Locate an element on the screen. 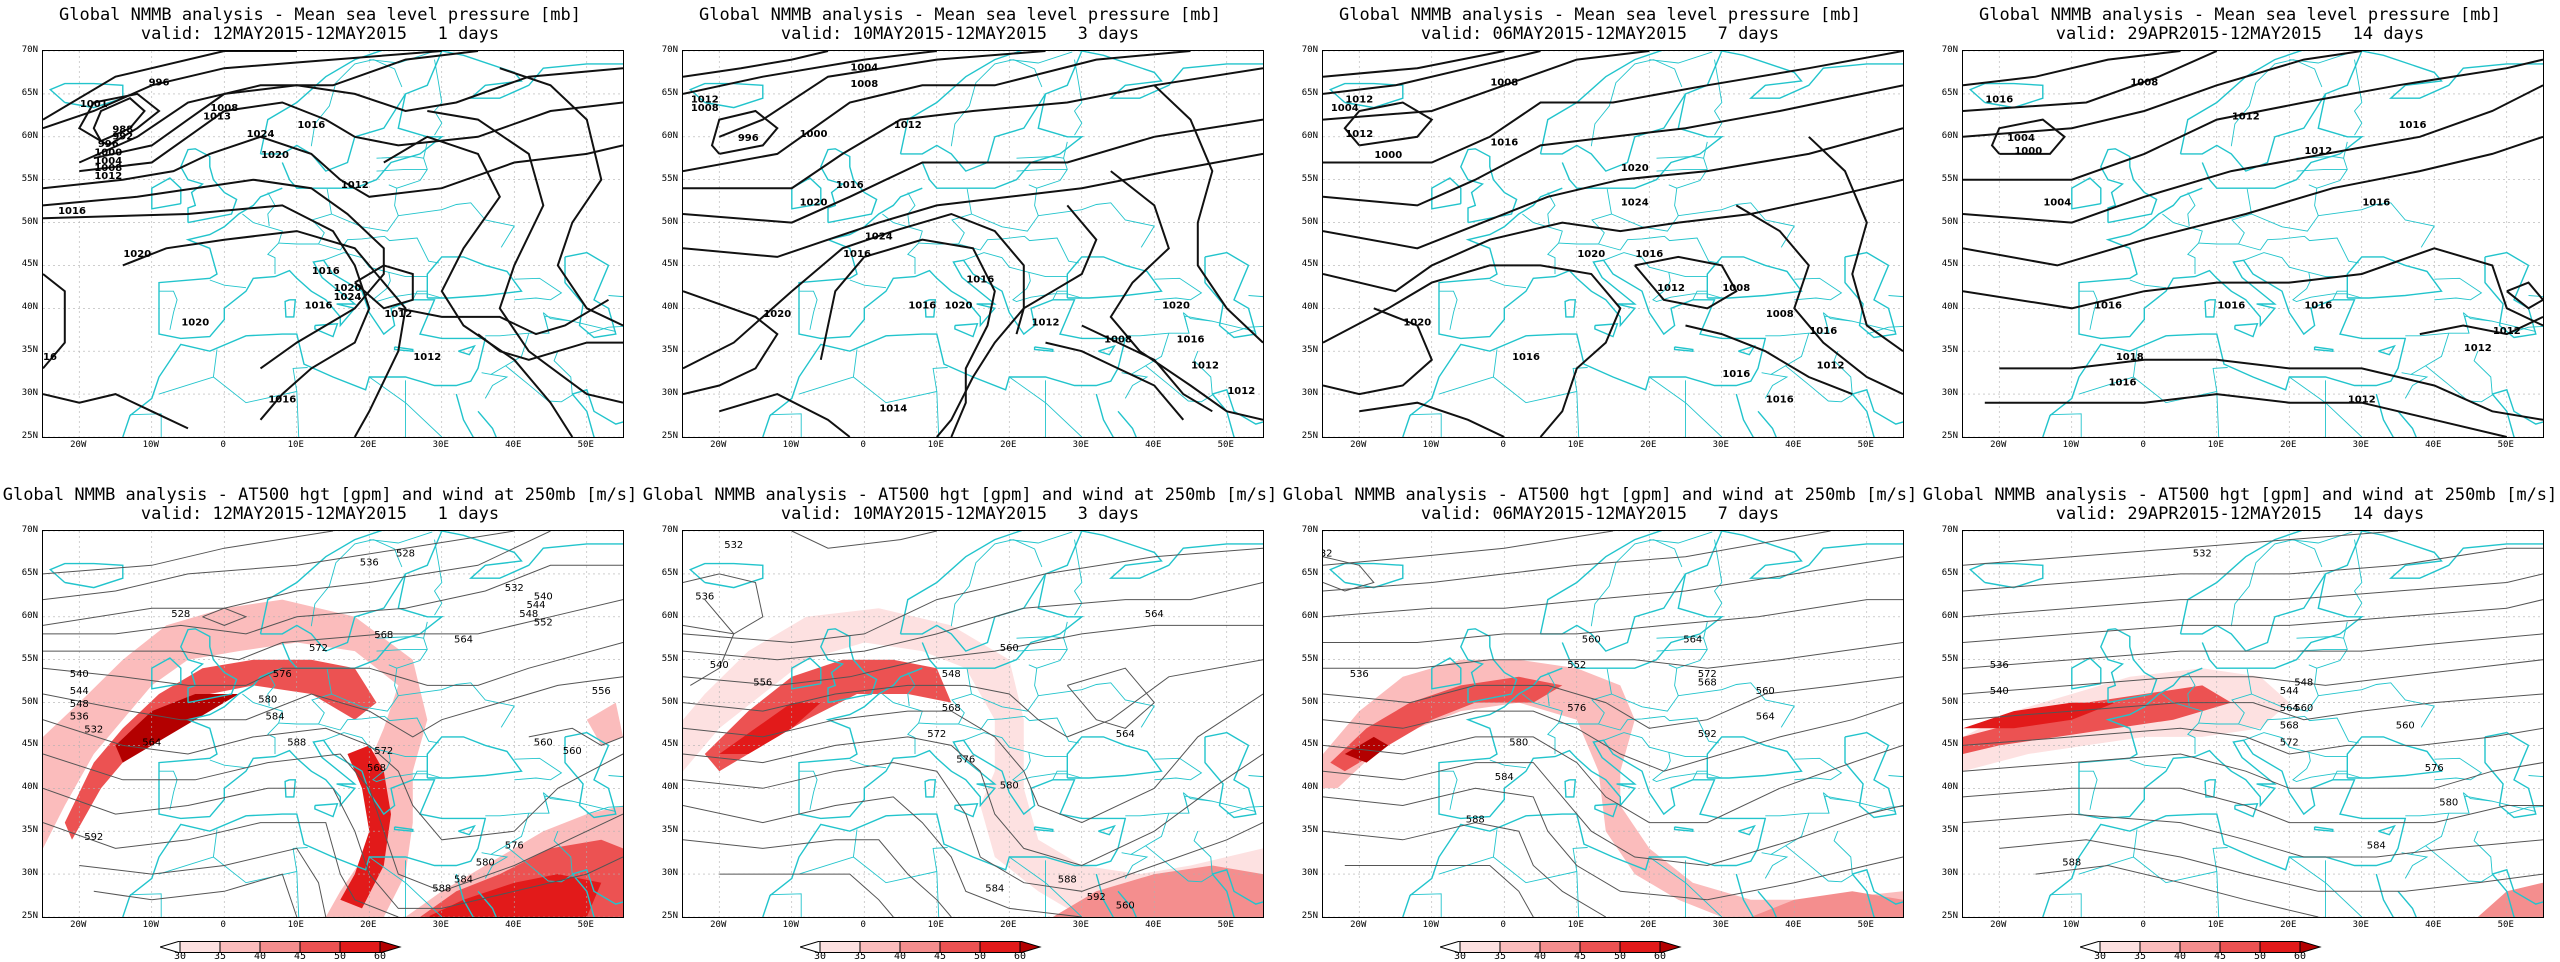  isobar-label: 1018 is located at coordinates (2130, 357).